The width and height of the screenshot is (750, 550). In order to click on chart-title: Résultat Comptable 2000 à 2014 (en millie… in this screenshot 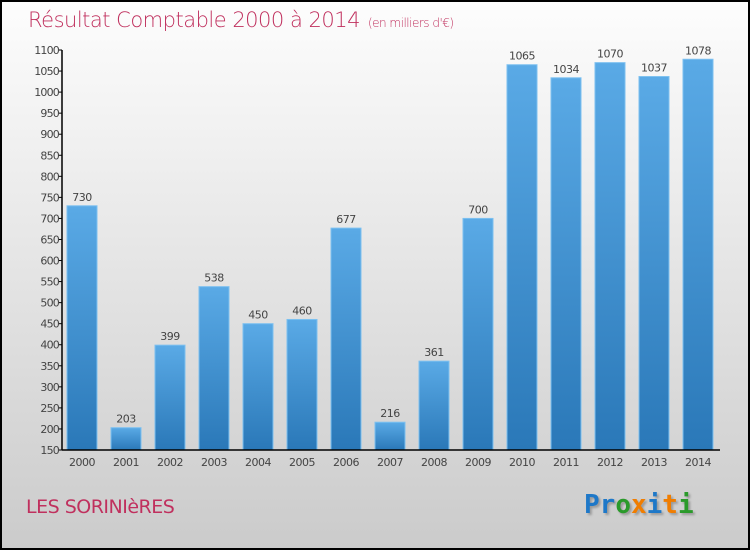, I will do `click(241, 20)`.